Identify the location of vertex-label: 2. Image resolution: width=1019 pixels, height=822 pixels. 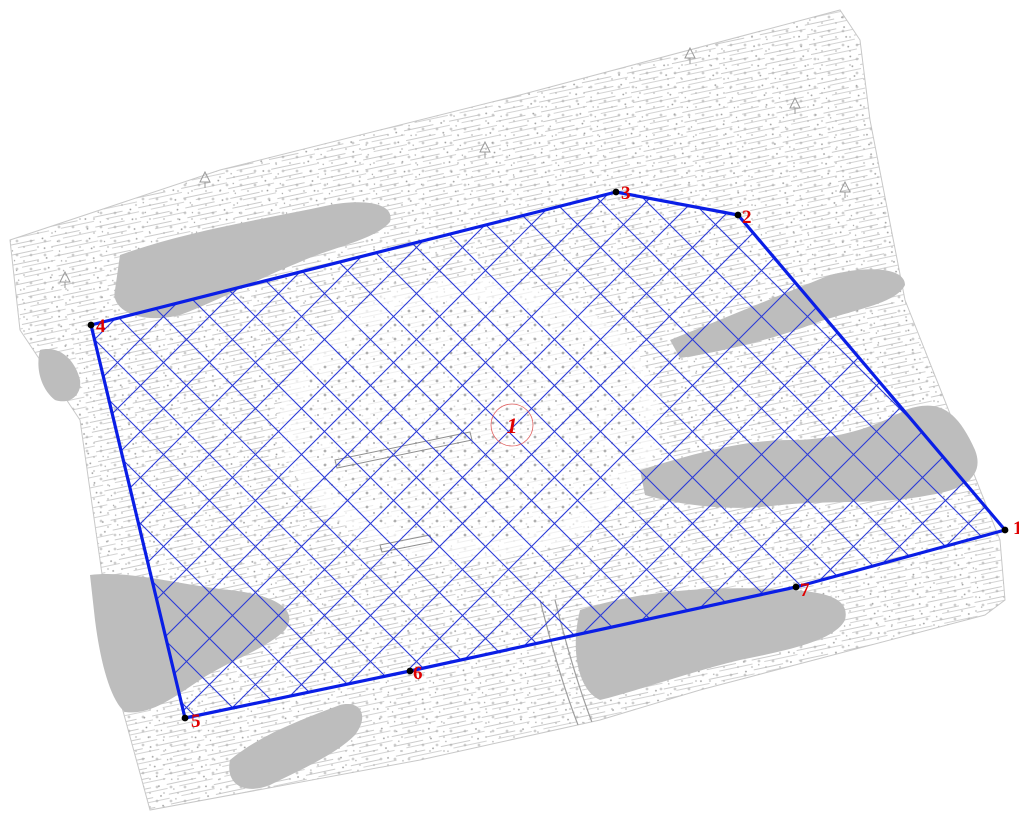
(747, 217).